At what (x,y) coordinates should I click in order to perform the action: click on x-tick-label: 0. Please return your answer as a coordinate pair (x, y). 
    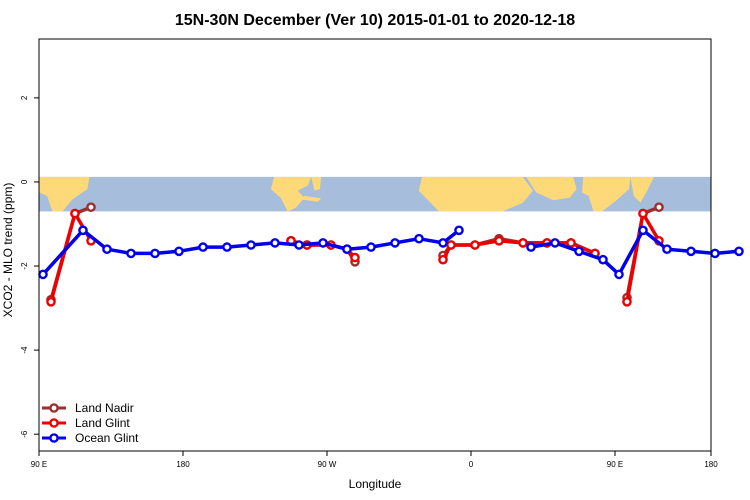
    Looking at the image, I should click on (471, 464).